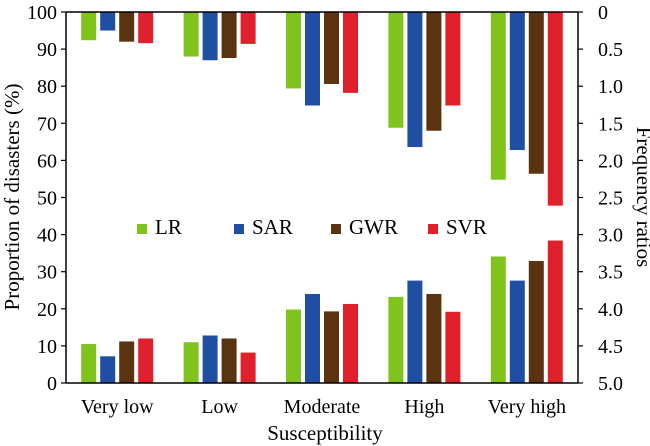  Describe the element at coordinates (517, 81) in the screenshot. I see `bar-fr-sar-very-high` at that location.